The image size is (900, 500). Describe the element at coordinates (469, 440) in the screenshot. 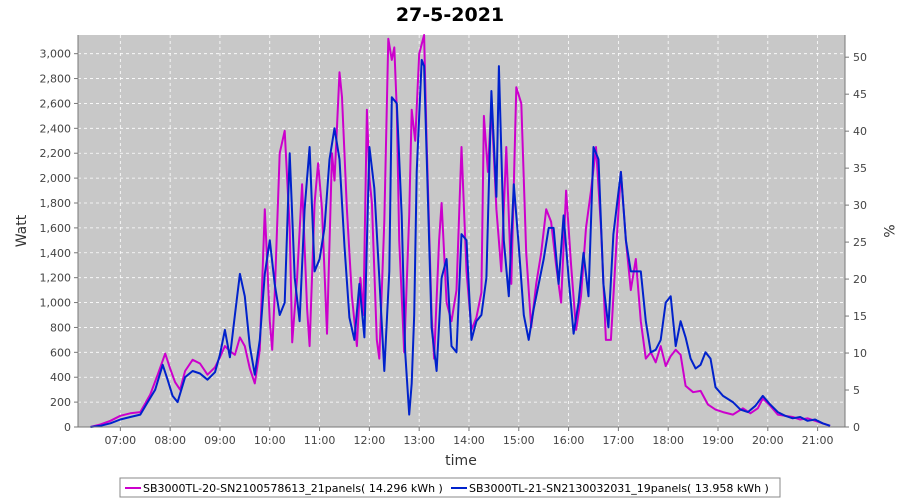

I see `x-tick-label: 14:00` at that location.